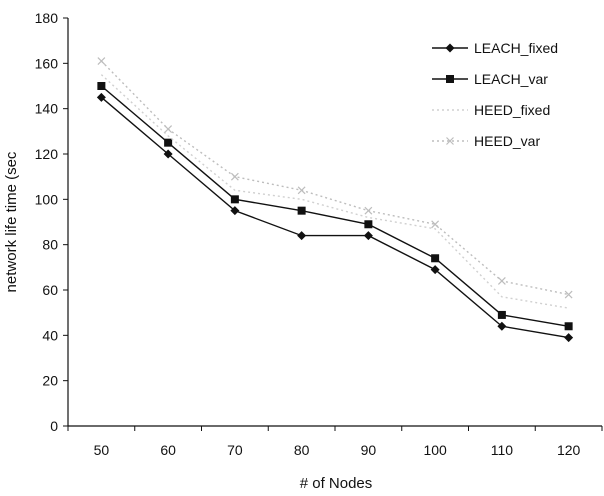 This screenshot has width=604, height=496. What do you see at coordinates (50, 381) in the screenshot?
I see `y-tick-label: 20` at bounding box center [50, 381].